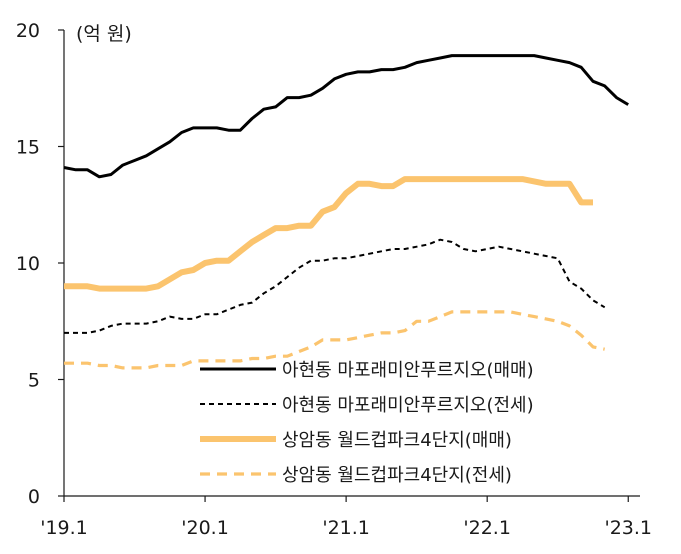  What do you see at coordinates (104, 34) in the screenshot?
I see `unit-label: (억 원)` at bounding box center [104, 34].